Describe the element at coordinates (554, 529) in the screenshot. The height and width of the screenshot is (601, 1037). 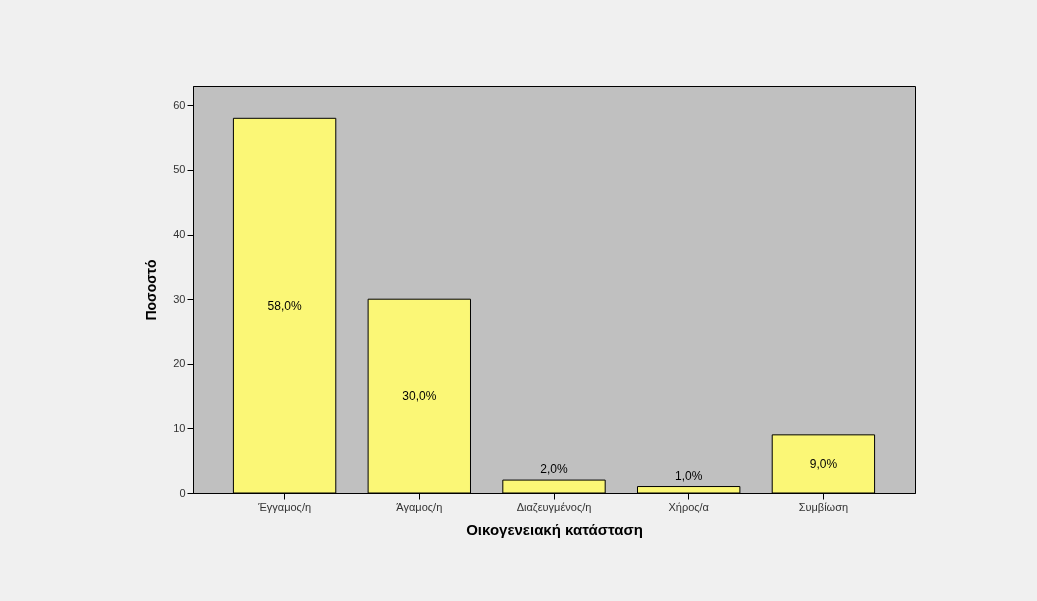
I see `x-axis-title: Οικογενειακή κατάσταση` at that location.